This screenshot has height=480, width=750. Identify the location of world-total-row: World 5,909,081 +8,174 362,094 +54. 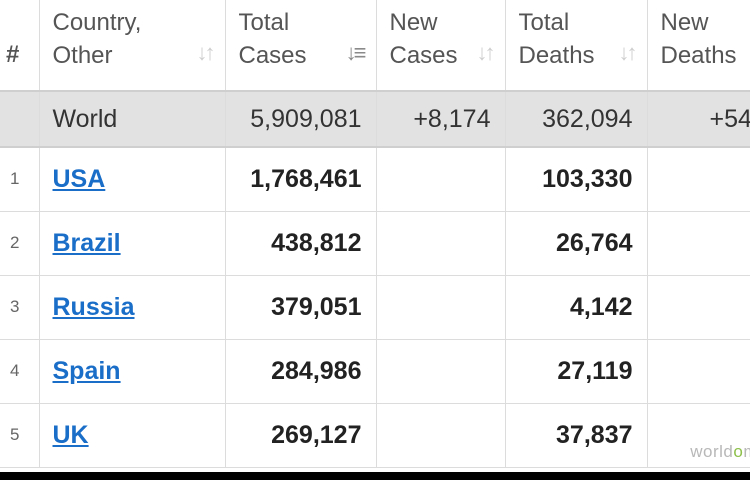
(375, 119).